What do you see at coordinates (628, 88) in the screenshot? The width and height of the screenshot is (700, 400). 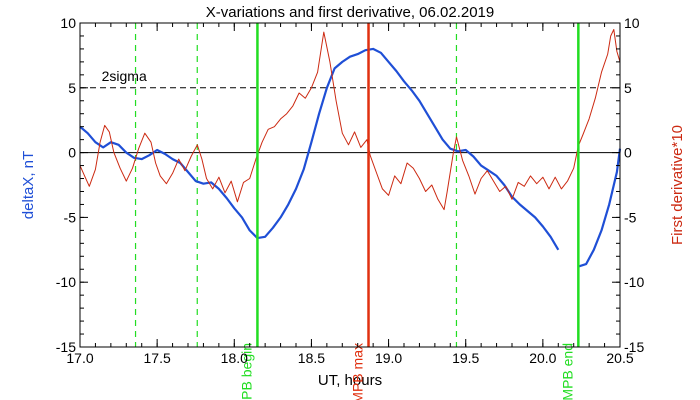 I see `y-tick-label-right: 5` at bounding box center [628, 88].